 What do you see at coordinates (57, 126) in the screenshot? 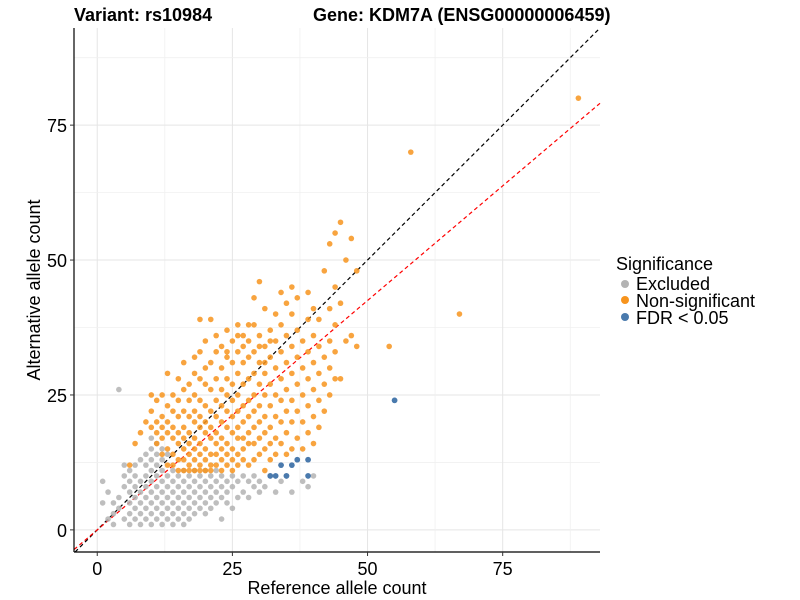
I see `y-tick-label: 75` at bounding box center [57, 126].